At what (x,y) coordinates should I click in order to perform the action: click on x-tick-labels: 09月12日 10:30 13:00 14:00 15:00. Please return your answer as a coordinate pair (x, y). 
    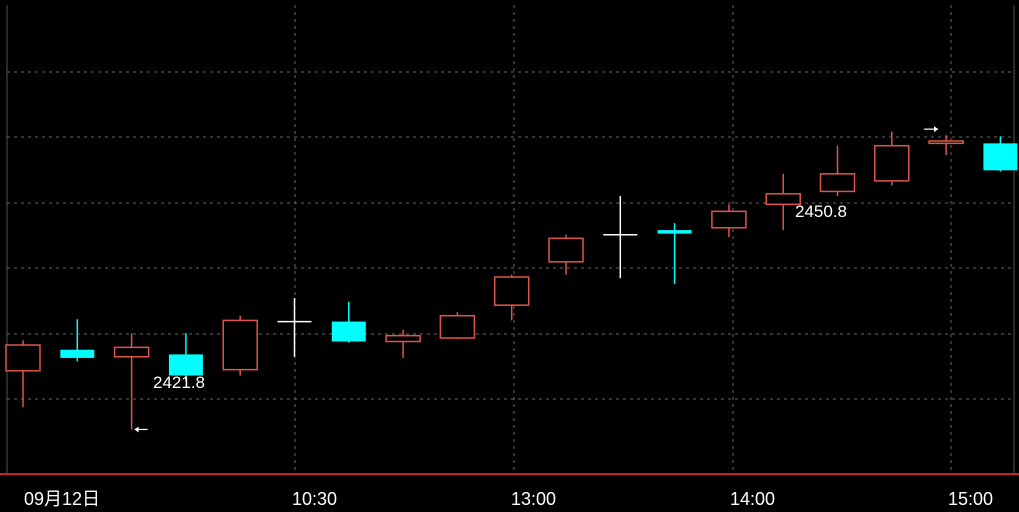
    Looking at the image, I should click on (508, 499).